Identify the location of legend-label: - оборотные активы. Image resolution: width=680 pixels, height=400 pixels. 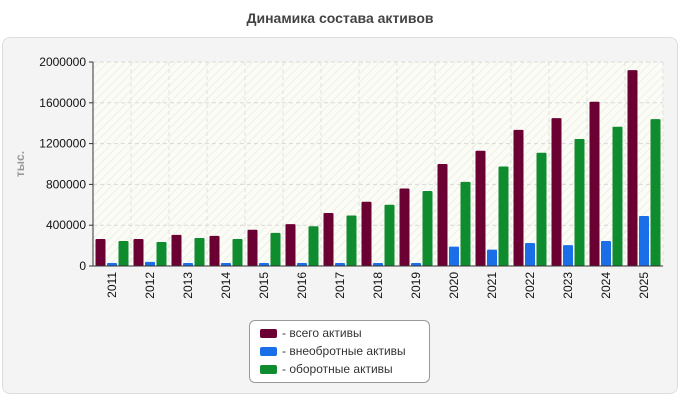
(337, 369).